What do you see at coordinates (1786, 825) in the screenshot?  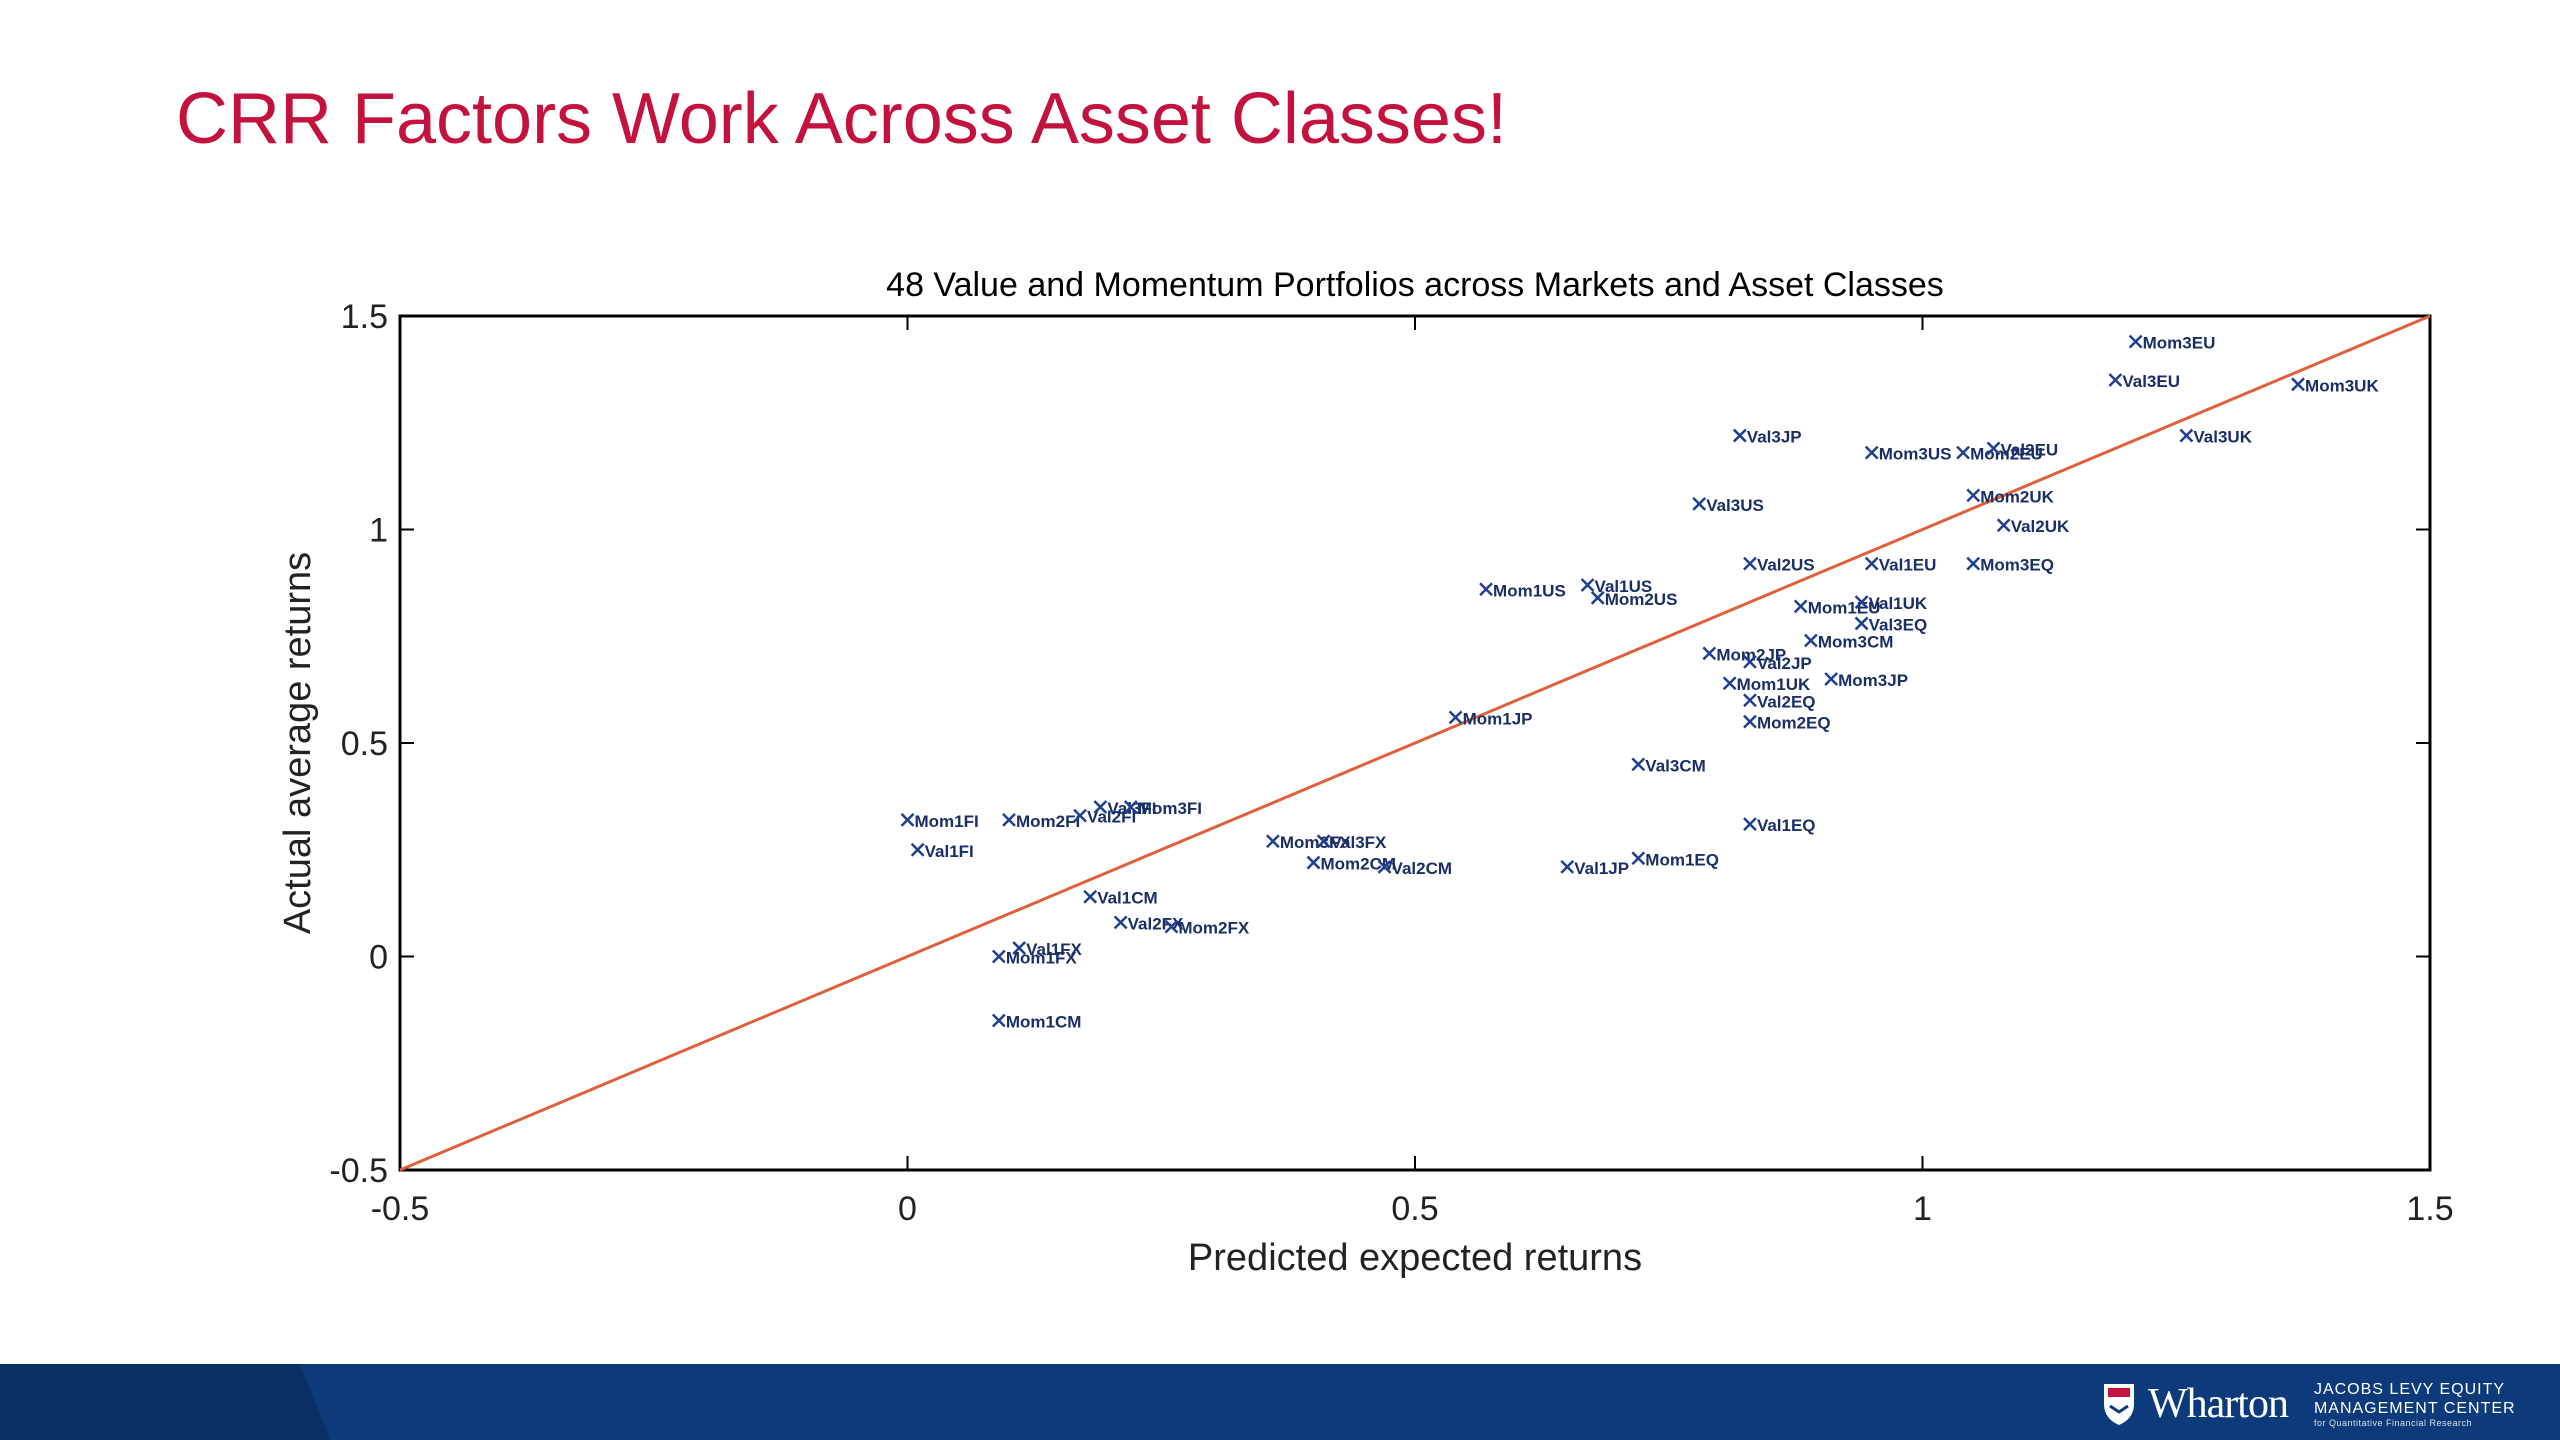 I see `point-label: Val1EQ` at bounding box center [1786, 825].